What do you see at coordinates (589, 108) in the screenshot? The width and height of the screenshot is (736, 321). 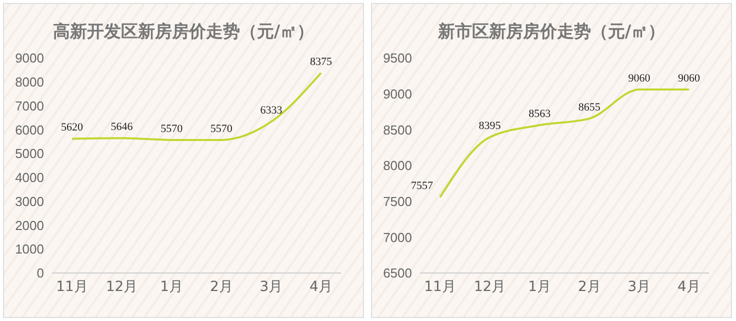 I see `data-label: 8655` at bounding box center [589, 108].